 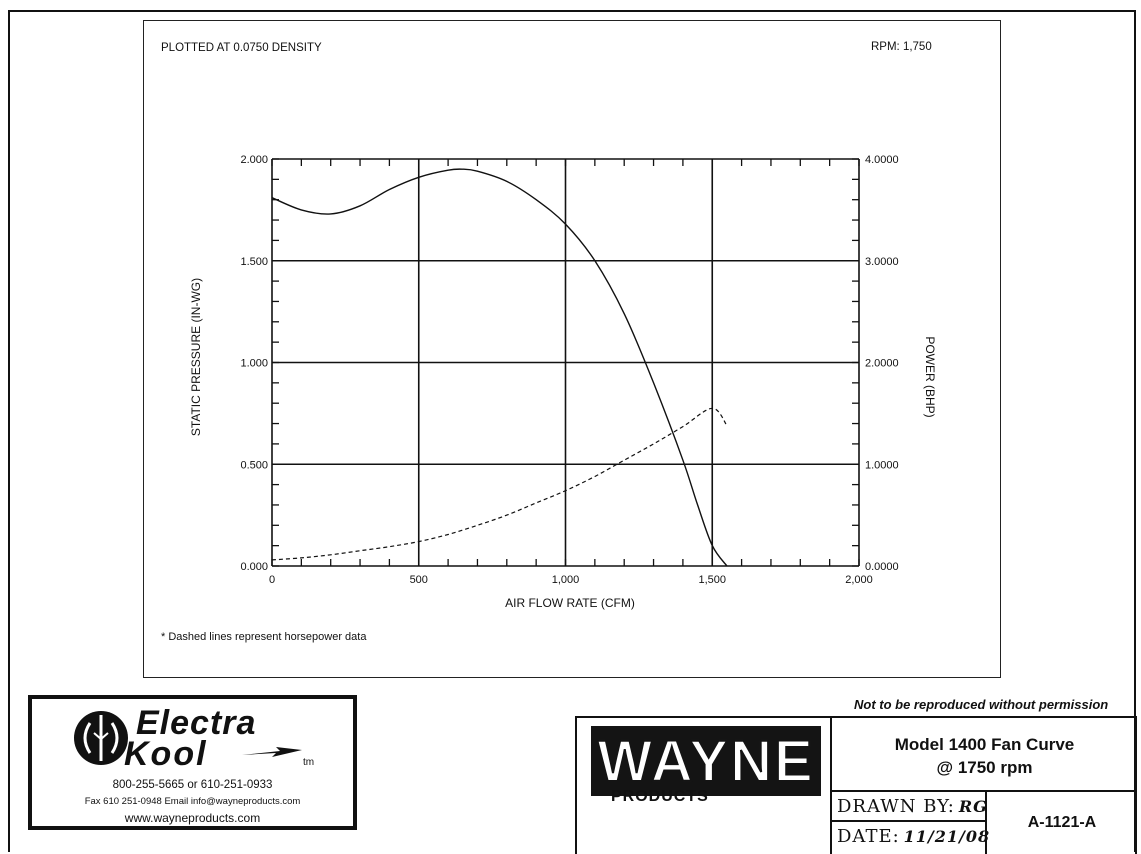 What do you see at coordinates (570, 603) in the screenshot?
I see `x-axis-label: AIR FLOW RATE (CFM)` at bounding box center [570, 603].